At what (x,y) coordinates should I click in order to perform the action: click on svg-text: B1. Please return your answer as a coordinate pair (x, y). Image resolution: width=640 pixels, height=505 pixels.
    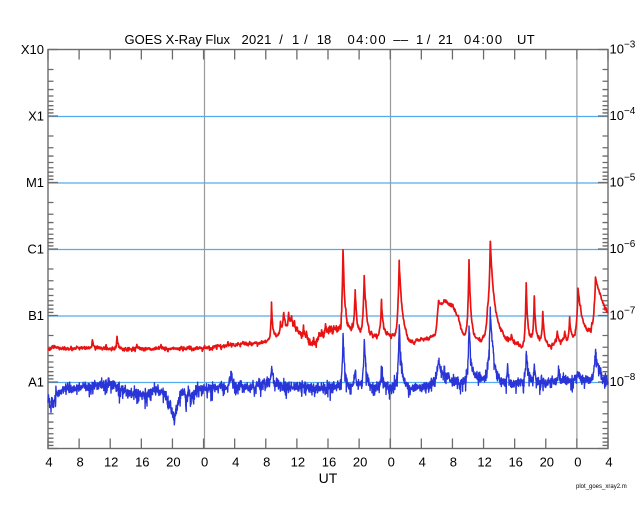
    Looking at the image, I should click on (36, 315).